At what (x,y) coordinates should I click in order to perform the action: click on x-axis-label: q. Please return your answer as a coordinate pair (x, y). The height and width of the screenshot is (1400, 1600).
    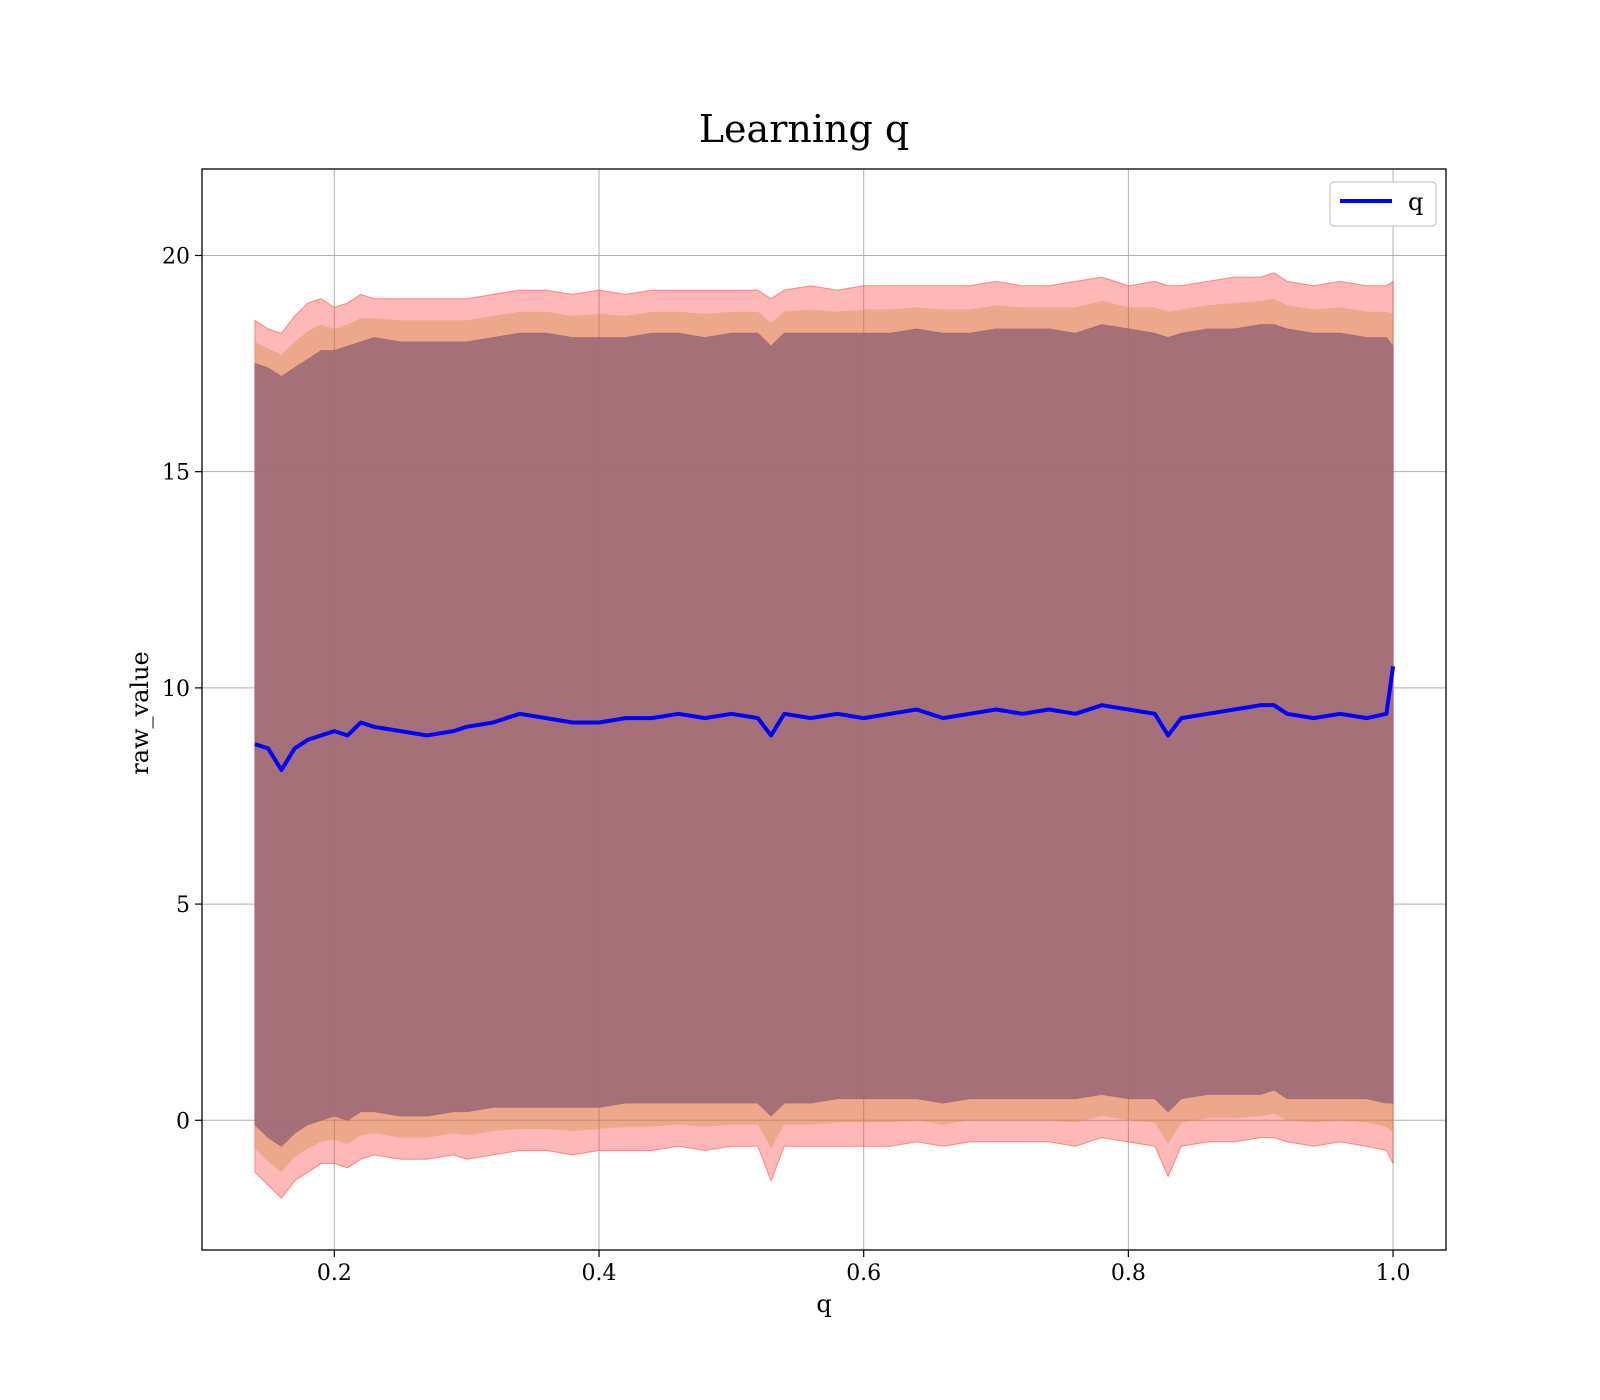
    Looking at the image, I should click on (823, 1304).